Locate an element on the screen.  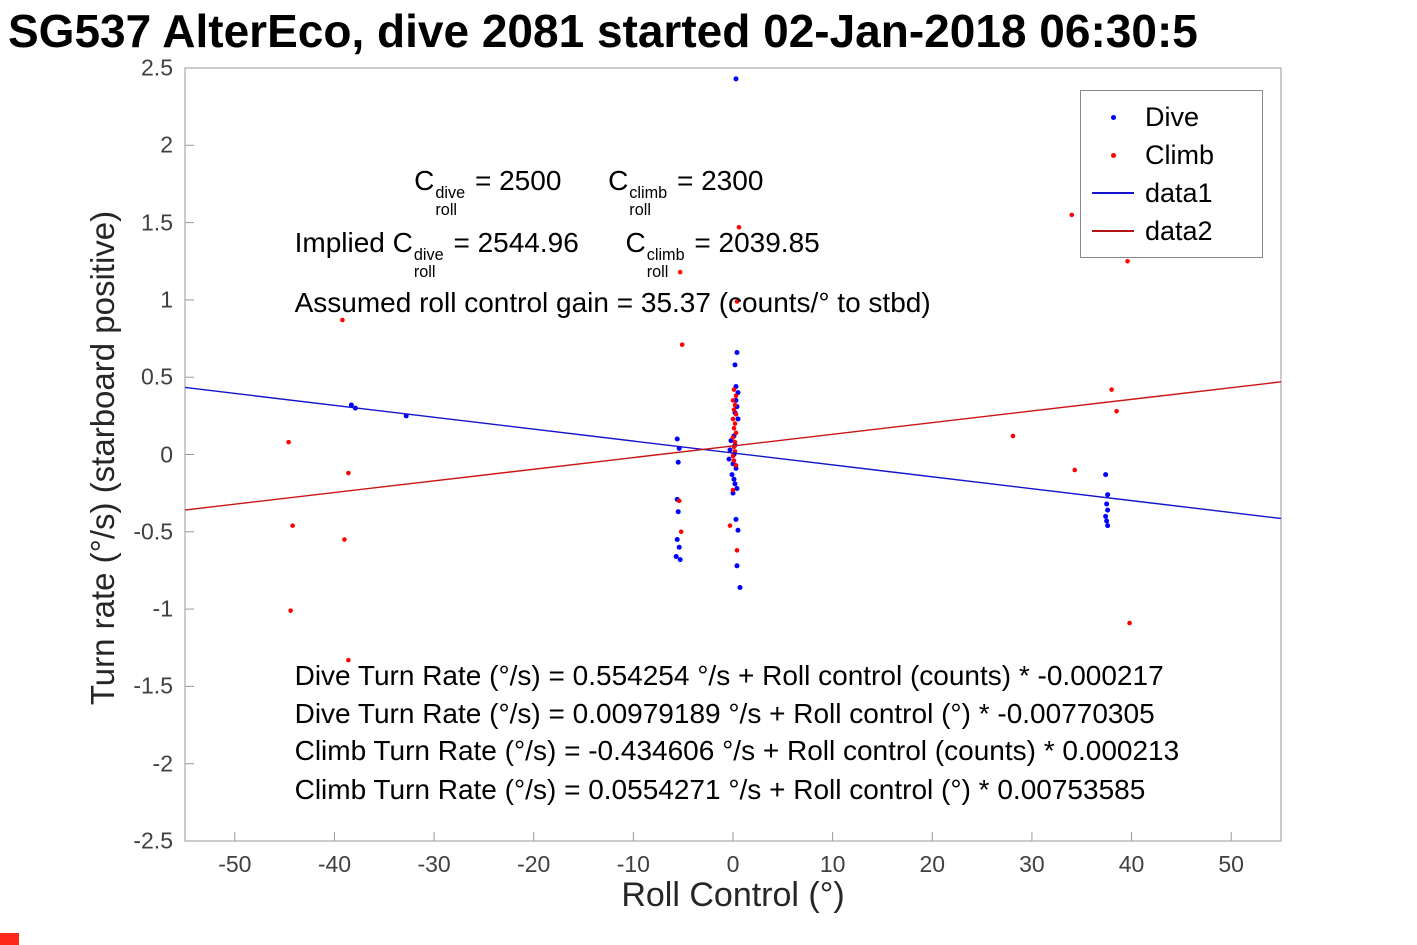
y-tick-label: 2 is located at coordinates (166, 144).